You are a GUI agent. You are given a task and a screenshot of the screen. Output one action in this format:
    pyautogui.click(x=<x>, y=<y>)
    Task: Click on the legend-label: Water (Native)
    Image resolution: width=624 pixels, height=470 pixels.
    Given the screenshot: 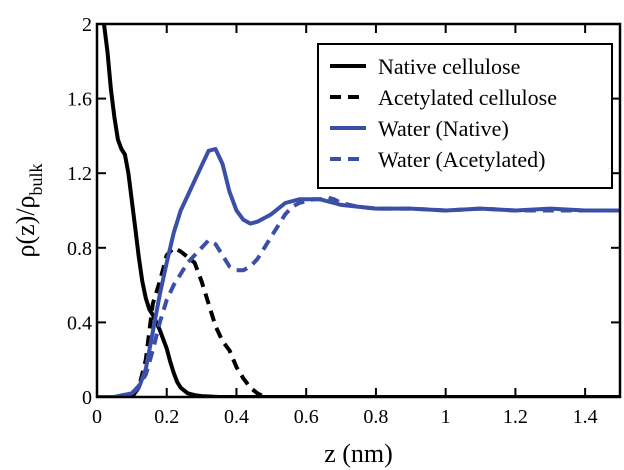 What is the action you would take?
    pyautogui.click(x=443, y=128)
    